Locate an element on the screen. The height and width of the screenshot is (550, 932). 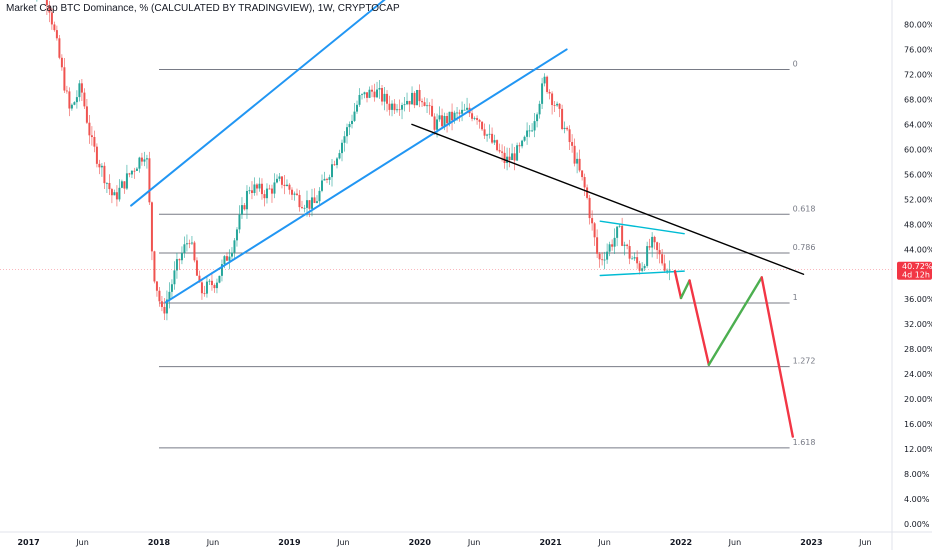
projection-up-leg is located at coordinates (735, 321).